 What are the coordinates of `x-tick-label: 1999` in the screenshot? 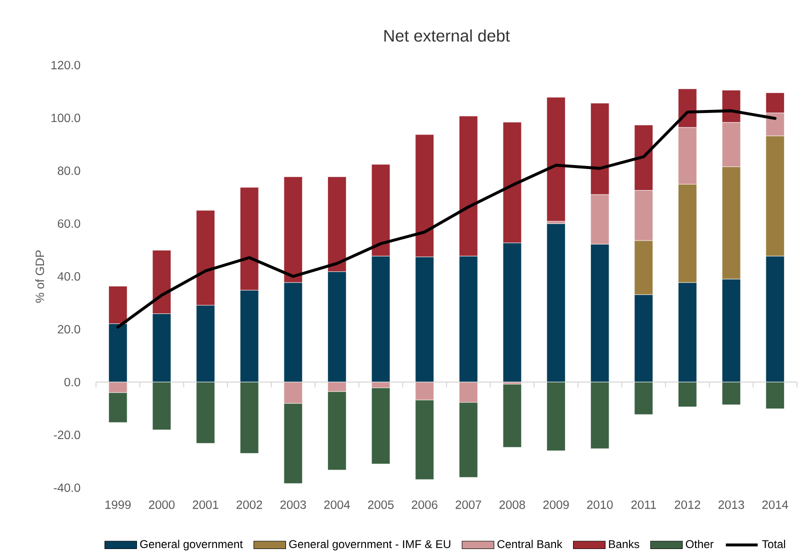 It's located at (118, 504).